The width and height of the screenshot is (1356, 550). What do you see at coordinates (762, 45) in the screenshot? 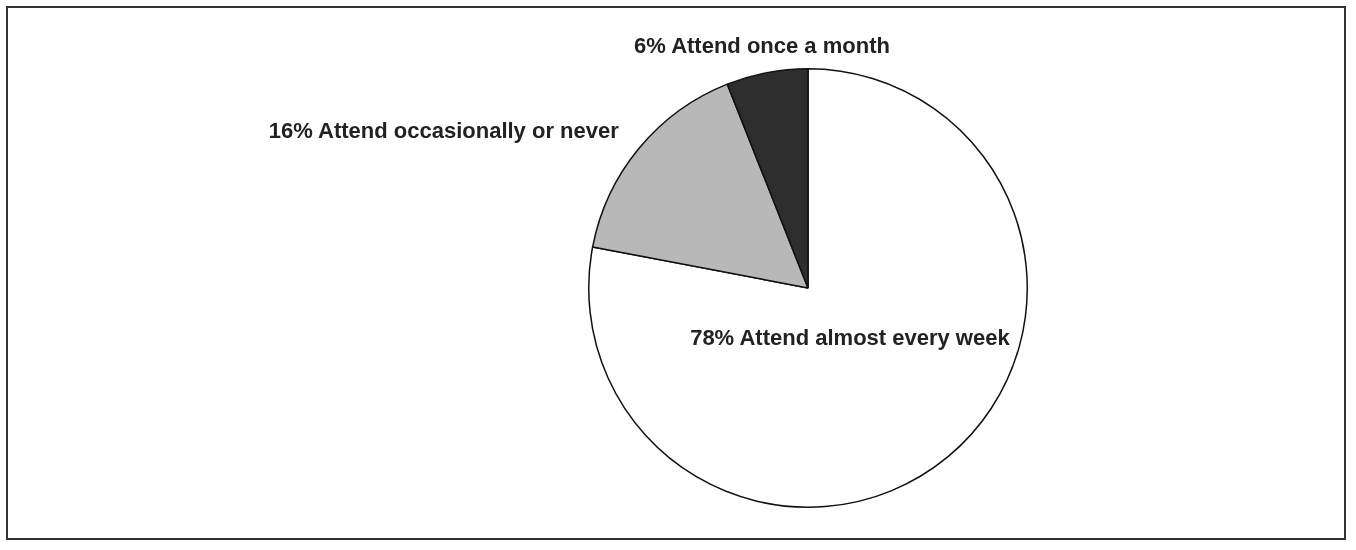
I see `slice-label: 6% Attend once a month` at bounding box center [762, 45].